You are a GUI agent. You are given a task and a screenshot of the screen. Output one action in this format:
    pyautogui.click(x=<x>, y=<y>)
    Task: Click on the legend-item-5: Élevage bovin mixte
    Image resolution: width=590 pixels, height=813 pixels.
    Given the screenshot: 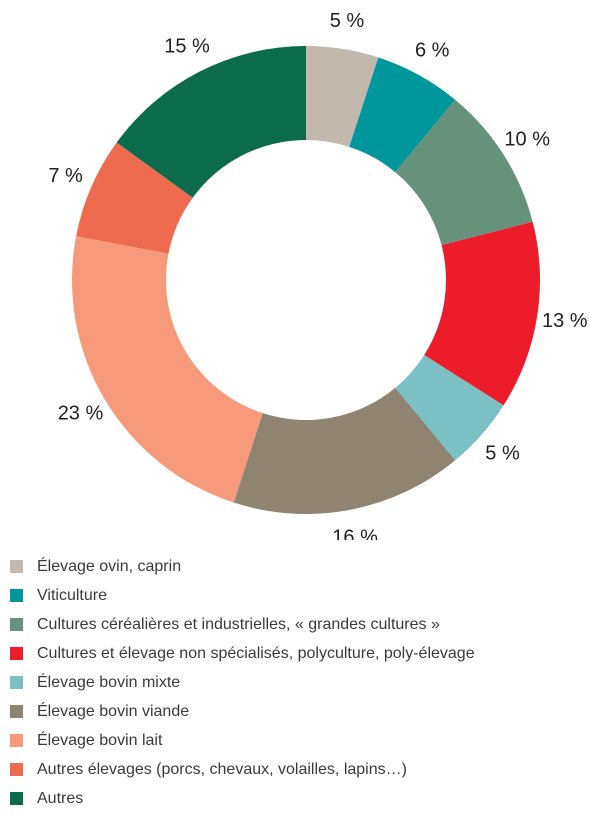 What is the action you would take?
    pyautogui.click(x=242, y=682)
    